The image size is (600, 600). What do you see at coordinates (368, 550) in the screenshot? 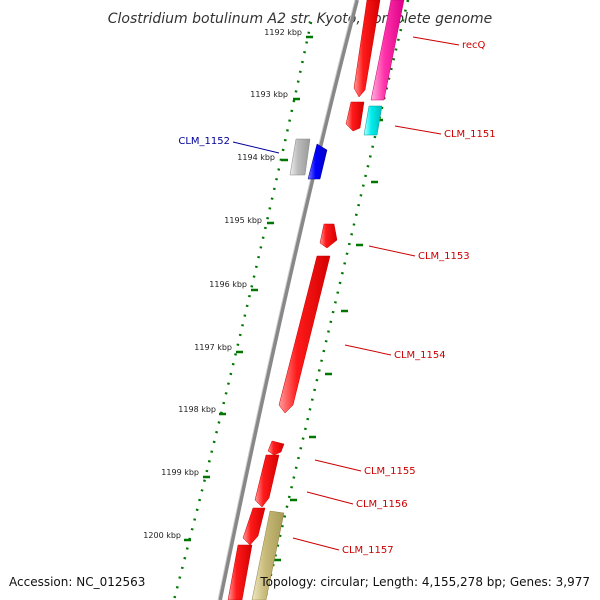
I see `gene-label-clm-1157: CLM_1157` at bounding box center [368, 550].